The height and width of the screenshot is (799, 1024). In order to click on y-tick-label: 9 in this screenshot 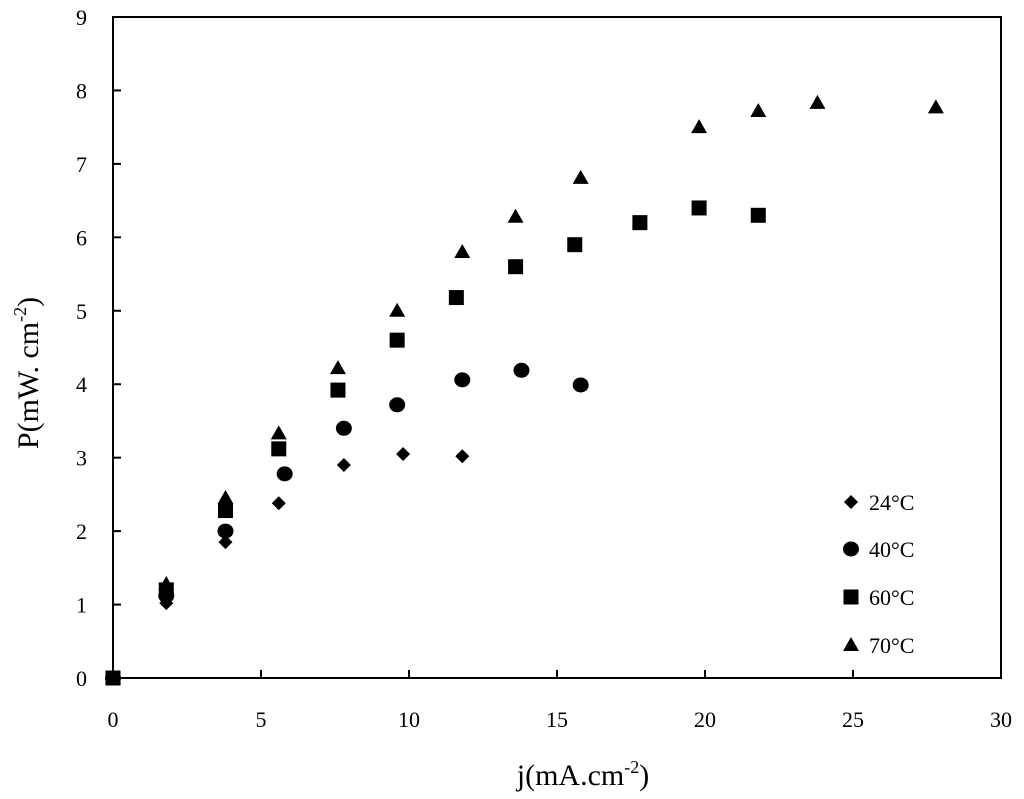, I will do `click(81, 17)`.